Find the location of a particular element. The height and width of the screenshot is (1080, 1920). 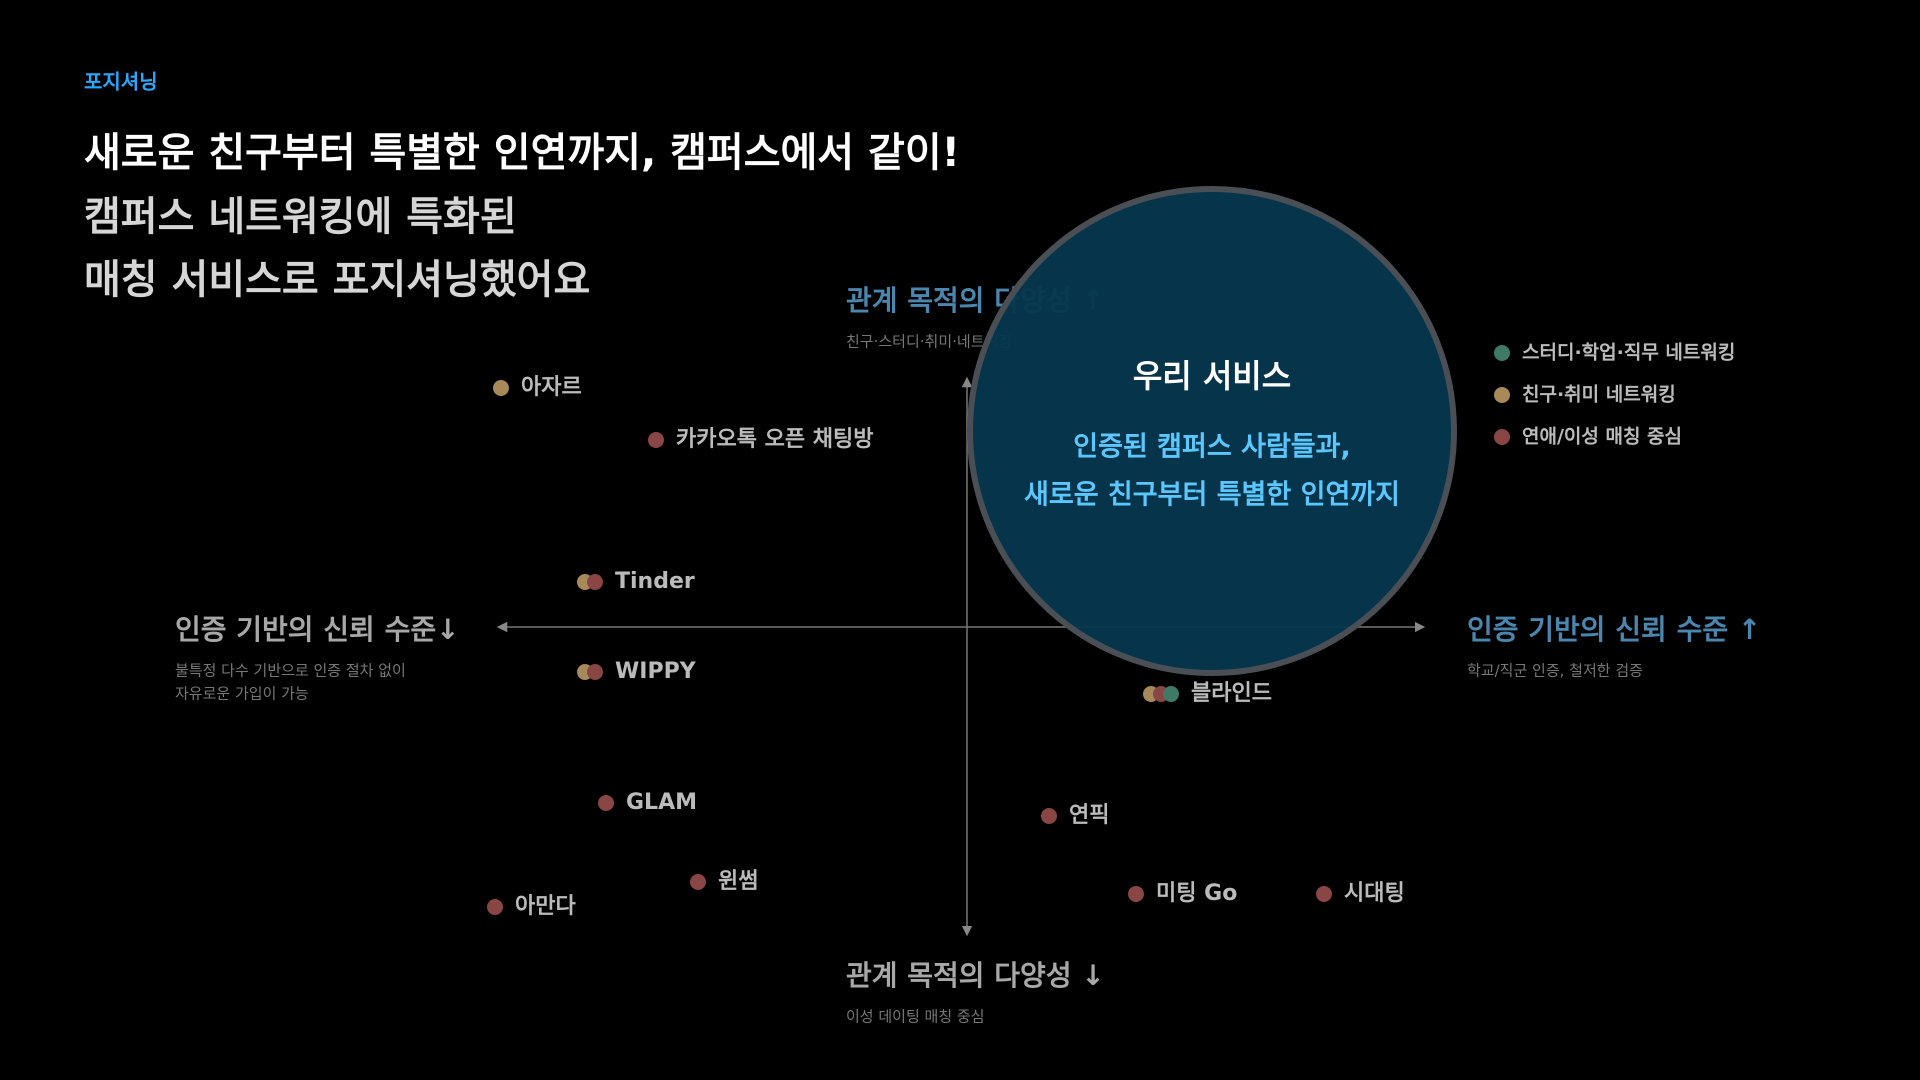

legend-label: 친구·취미 네트워킹 is located at coordinates (1599, 395).